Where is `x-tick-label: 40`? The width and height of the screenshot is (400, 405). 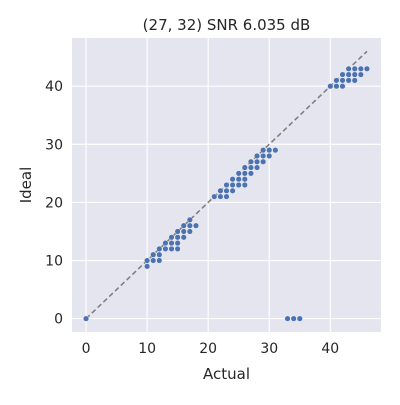 x-tick-label: 40 is located at coordinates (330, 349).